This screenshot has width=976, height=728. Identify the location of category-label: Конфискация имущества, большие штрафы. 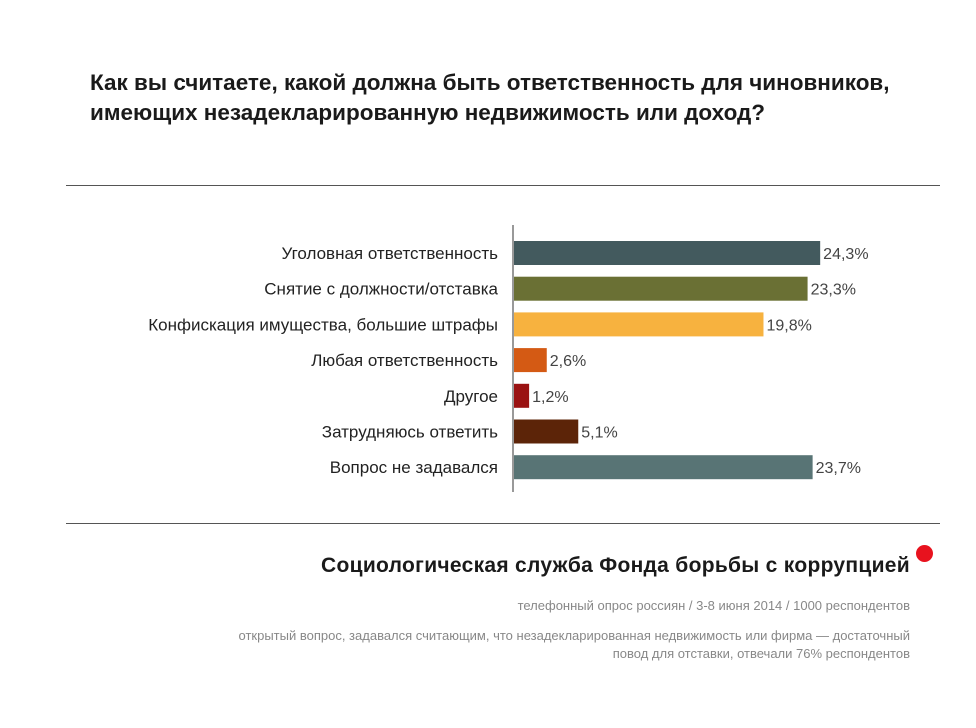
(323, 324).